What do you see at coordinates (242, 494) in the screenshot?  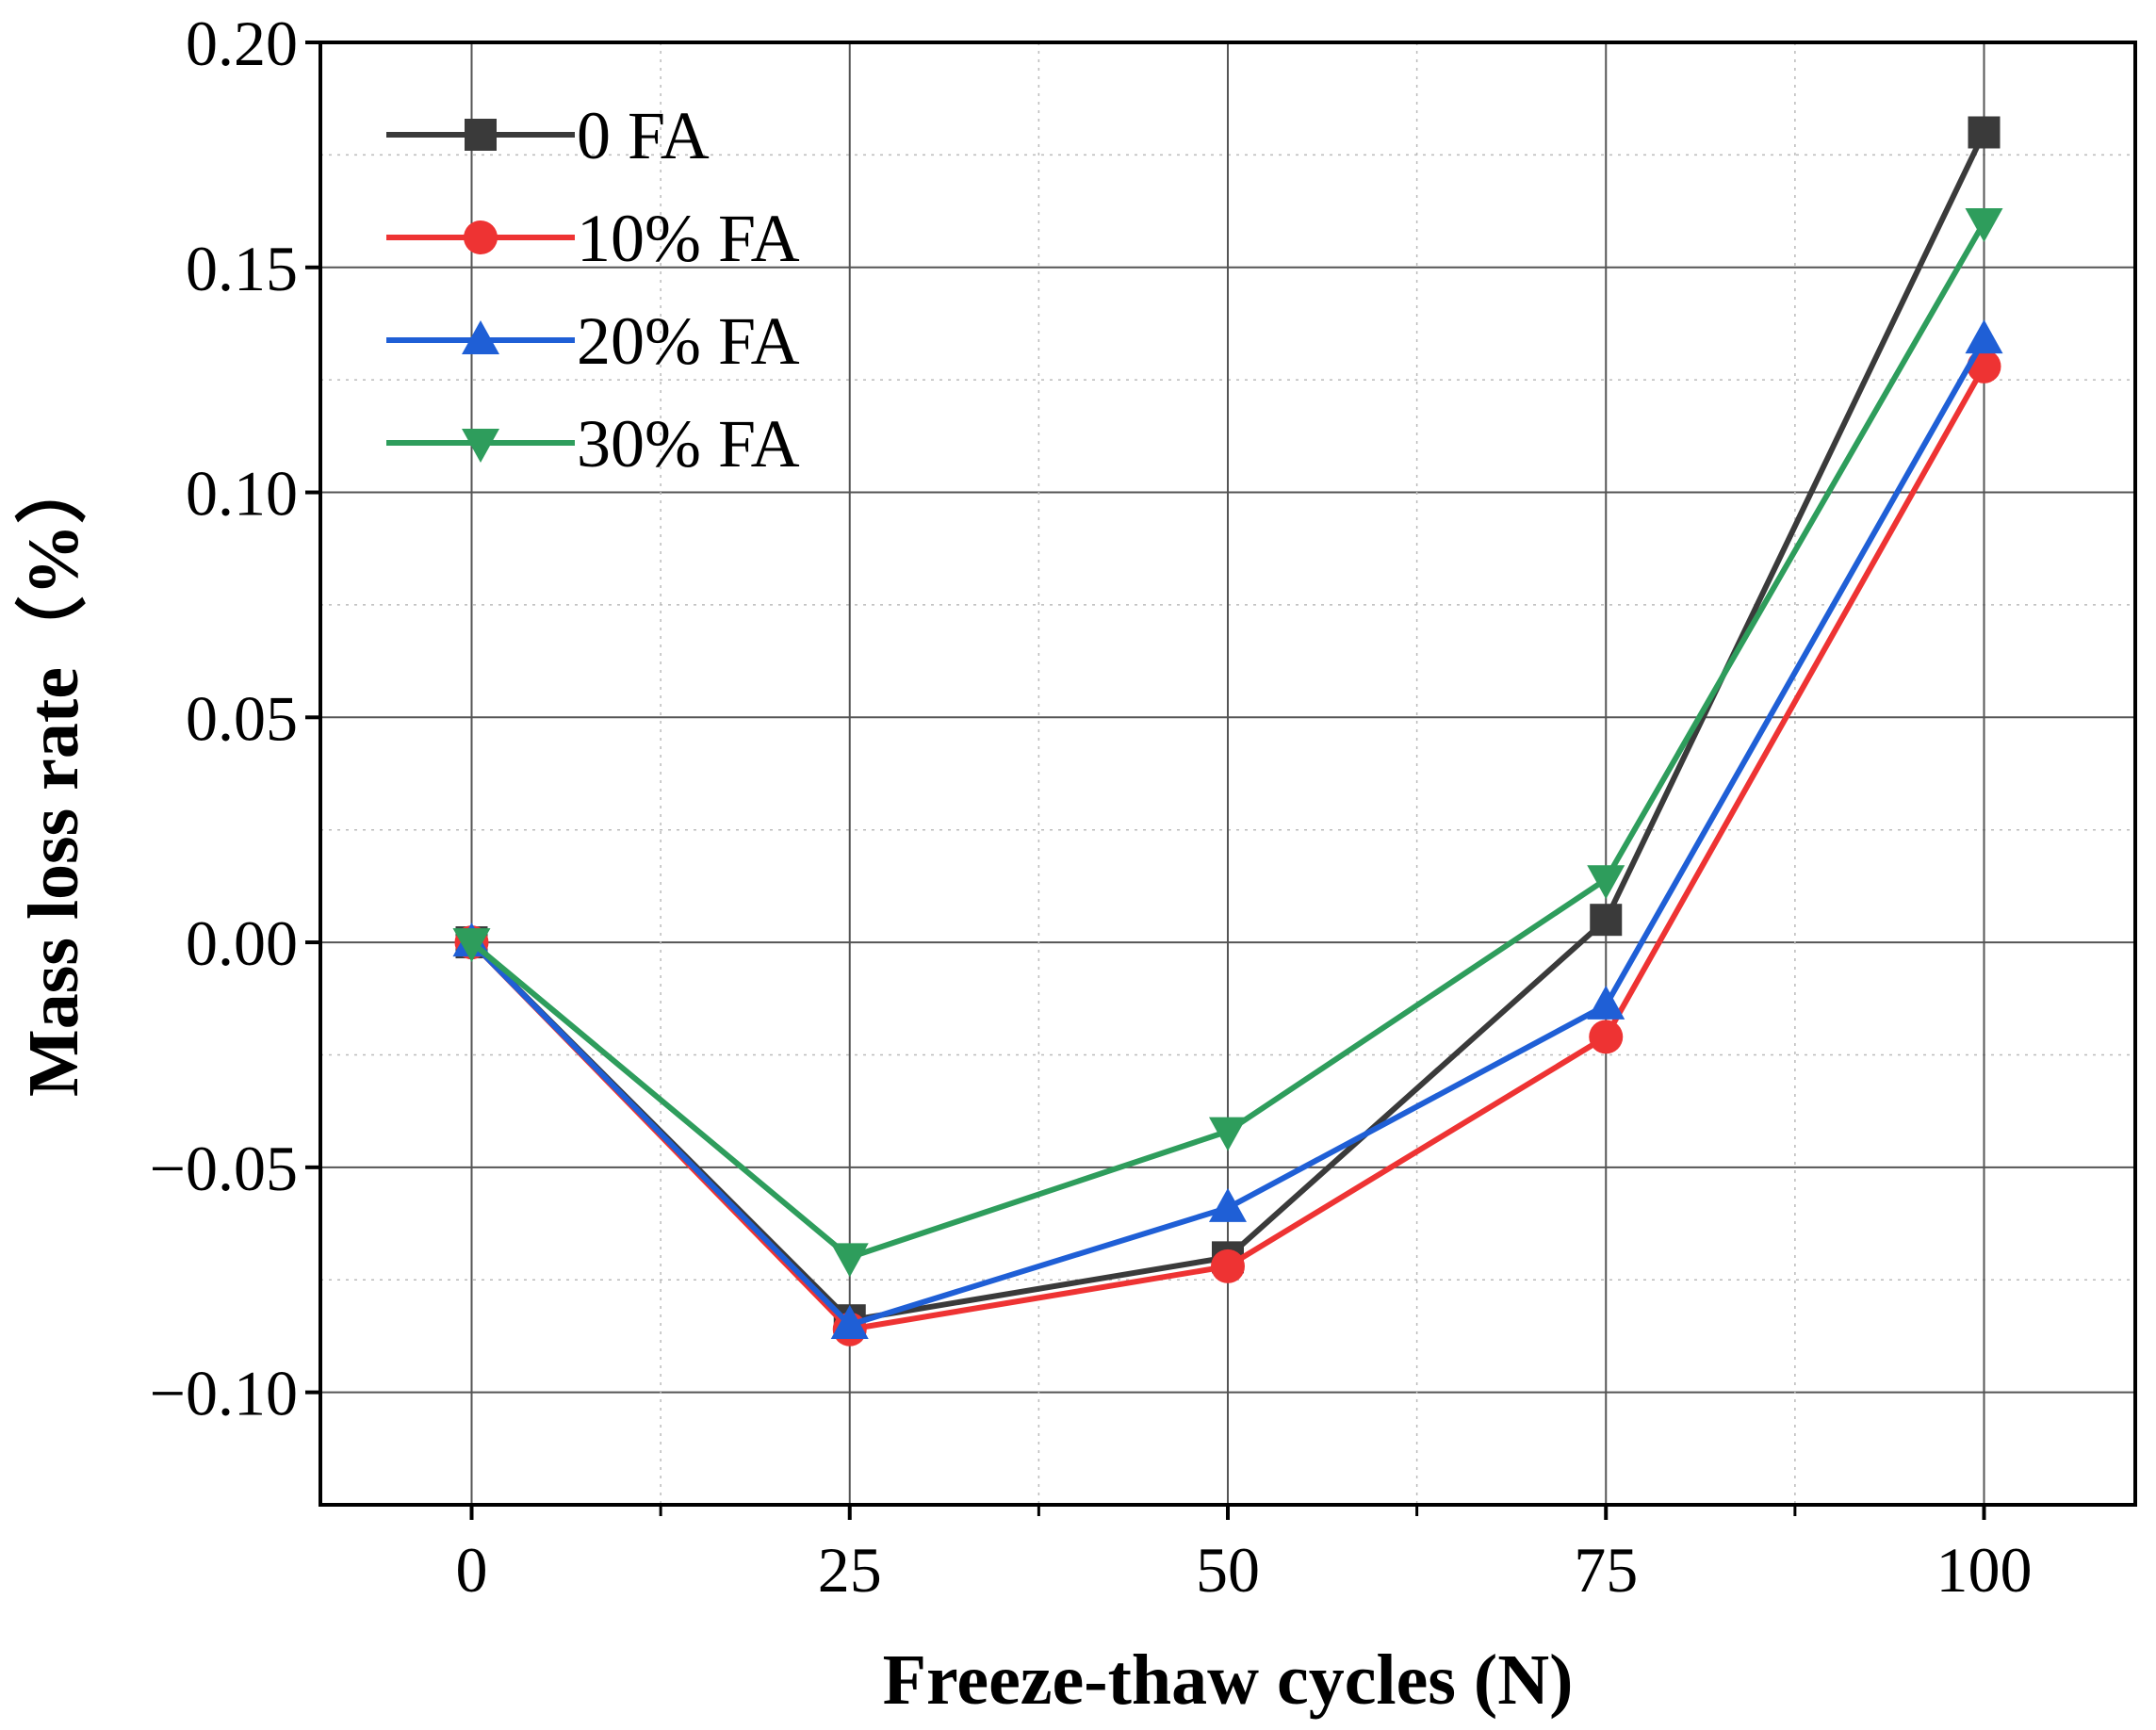 I see `y-tick-label: 0.10` at bounding box center [242, 494].